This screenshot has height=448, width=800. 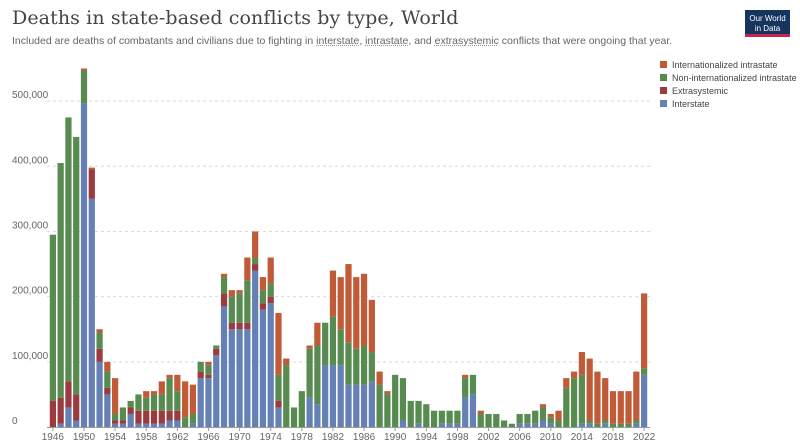 What do you see at coordinates (387, 41) in the screenshot?
I see `intrastate-link: intrastate` at bounding box center [387, 41].